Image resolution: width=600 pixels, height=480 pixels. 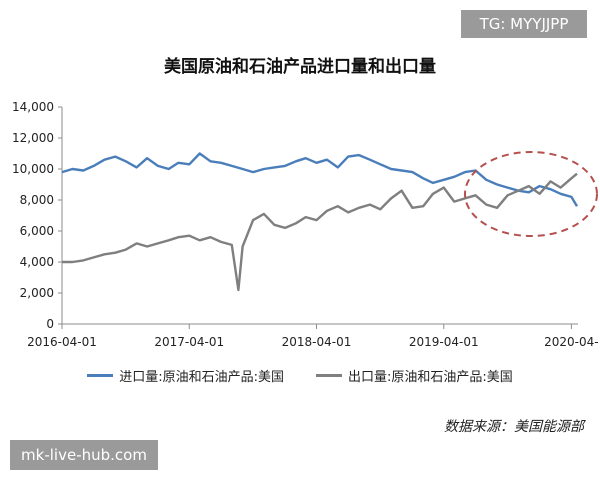 I want to click on y-tick-label: 6,000, so click(x=37, y=231).